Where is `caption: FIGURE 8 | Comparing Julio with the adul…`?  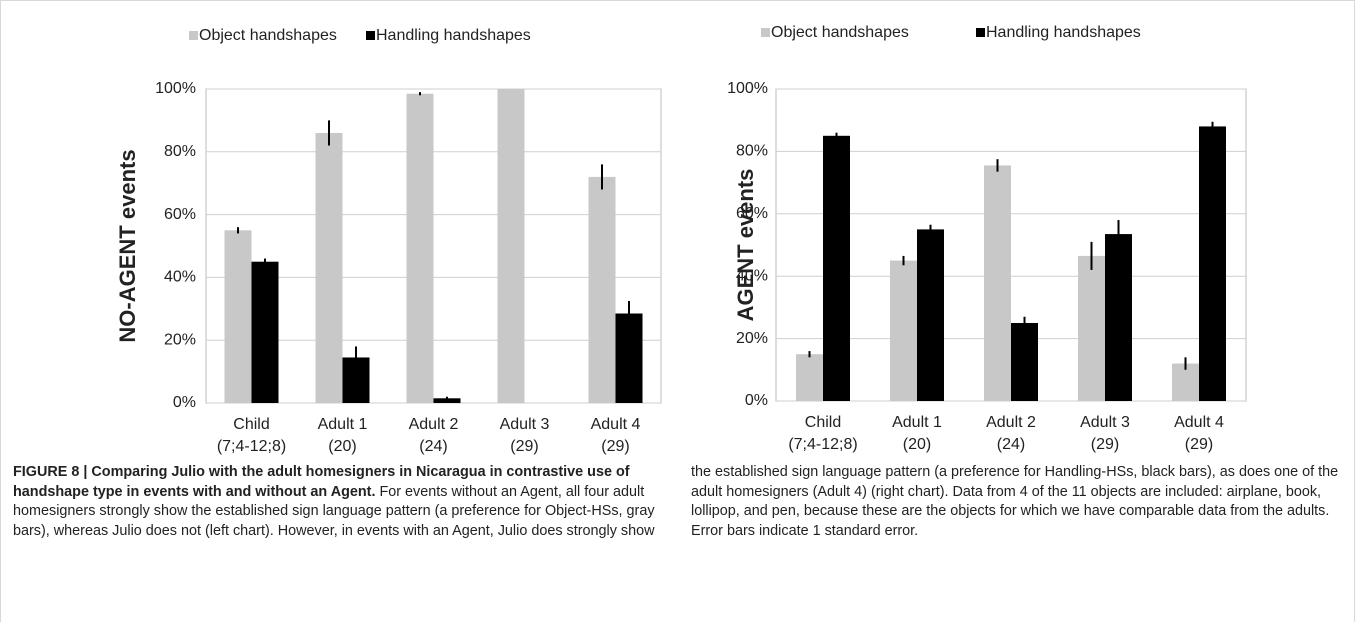
caption: FIGURE 8 | Comparing Julio with the adul… is located at coordinates (679, 502).